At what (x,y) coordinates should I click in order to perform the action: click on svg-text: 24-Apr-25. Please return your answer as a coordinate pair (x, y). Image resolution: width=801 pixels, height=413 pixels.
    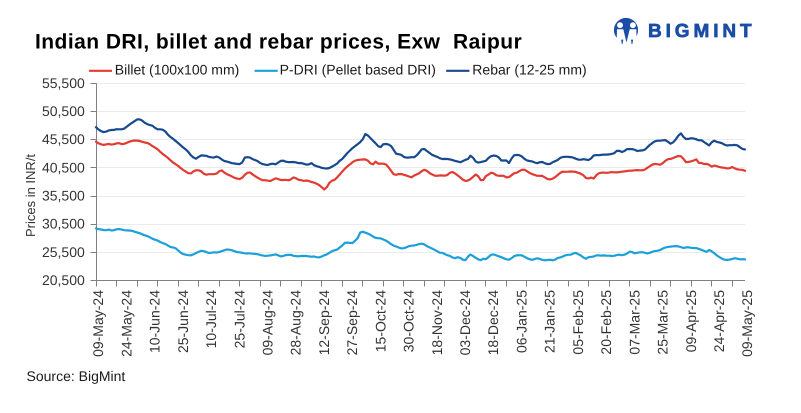
    Looking at the image, I should click on (719, 321).